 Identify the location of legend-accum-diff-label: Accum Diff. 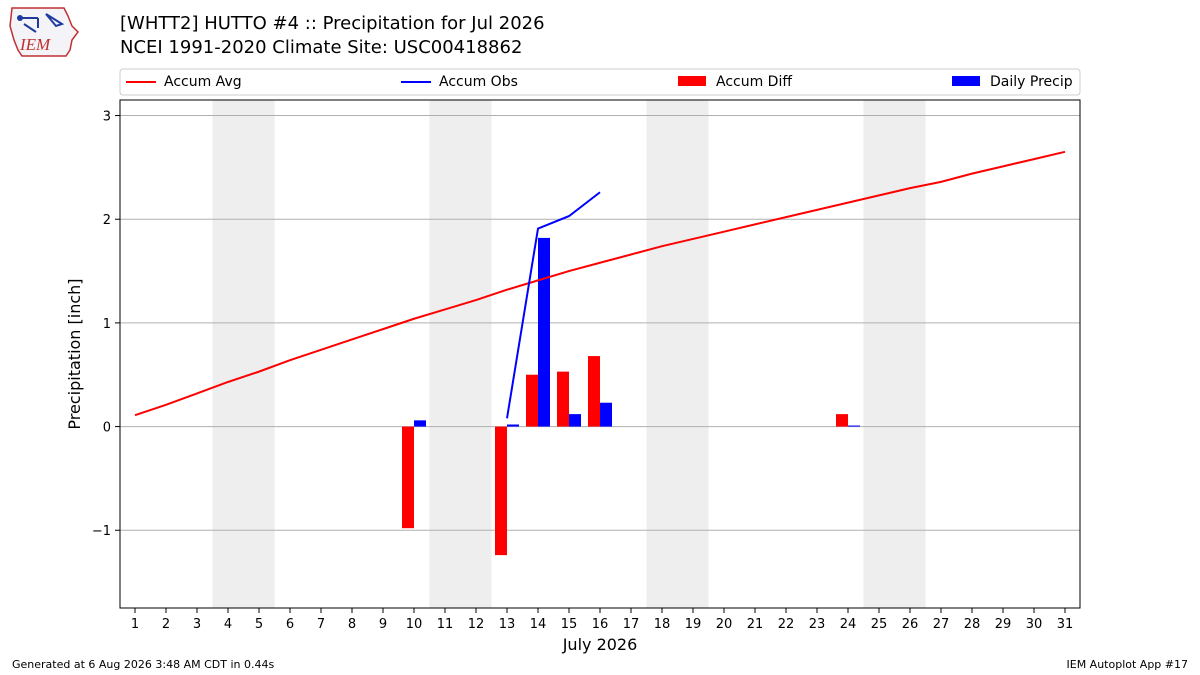
(754, 82).